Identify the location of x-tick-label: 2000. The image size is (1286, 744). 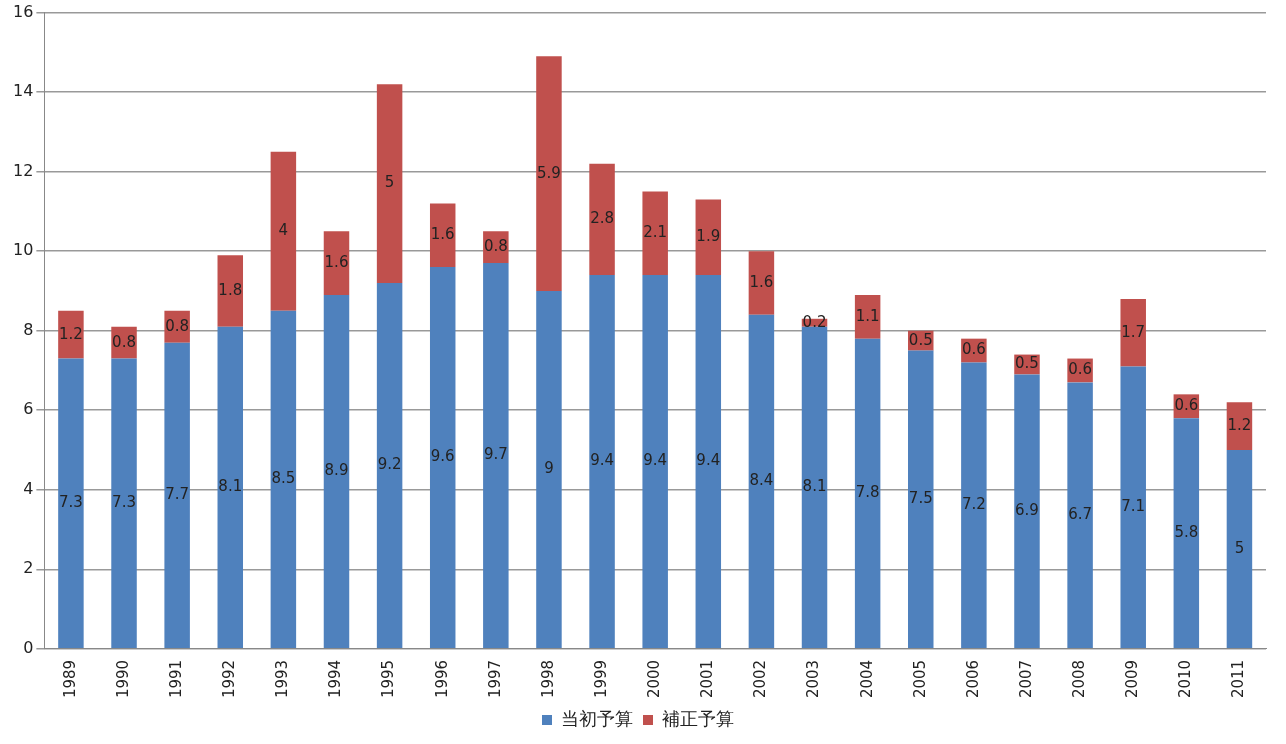
(654, 679).